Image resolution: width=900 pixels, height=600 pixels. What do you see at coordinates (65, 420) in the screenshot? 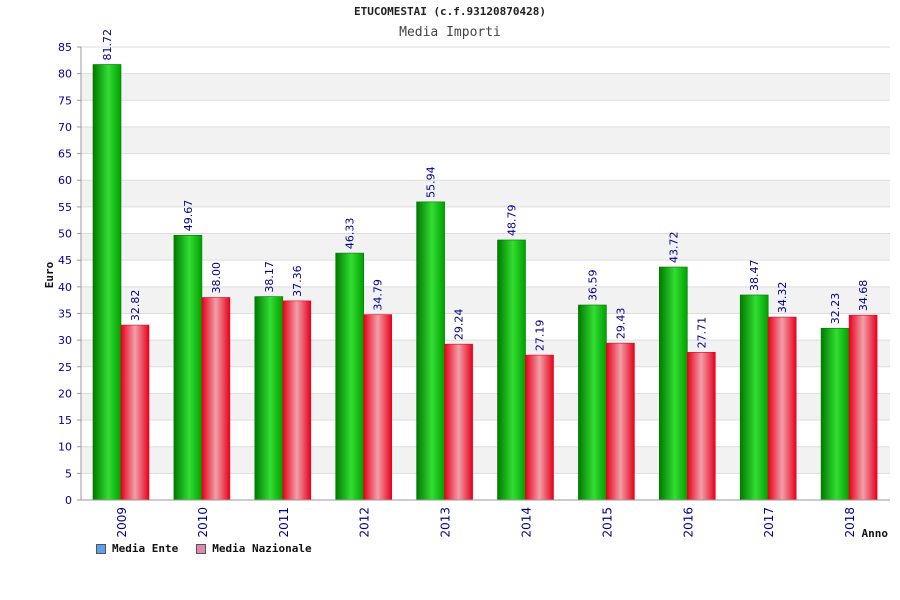
I see `y-tick-label: 15` at bounding box center [65, 420].